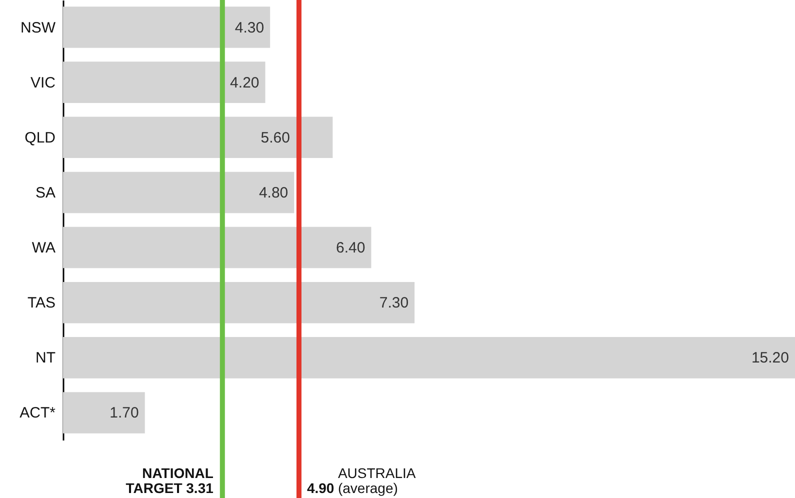 The width and height of the screenshot is (795, 498). What do you see at coordinates (394, 303) in the screenshot?
I see `data-label: 7.30` at bounding box center [394, 303].